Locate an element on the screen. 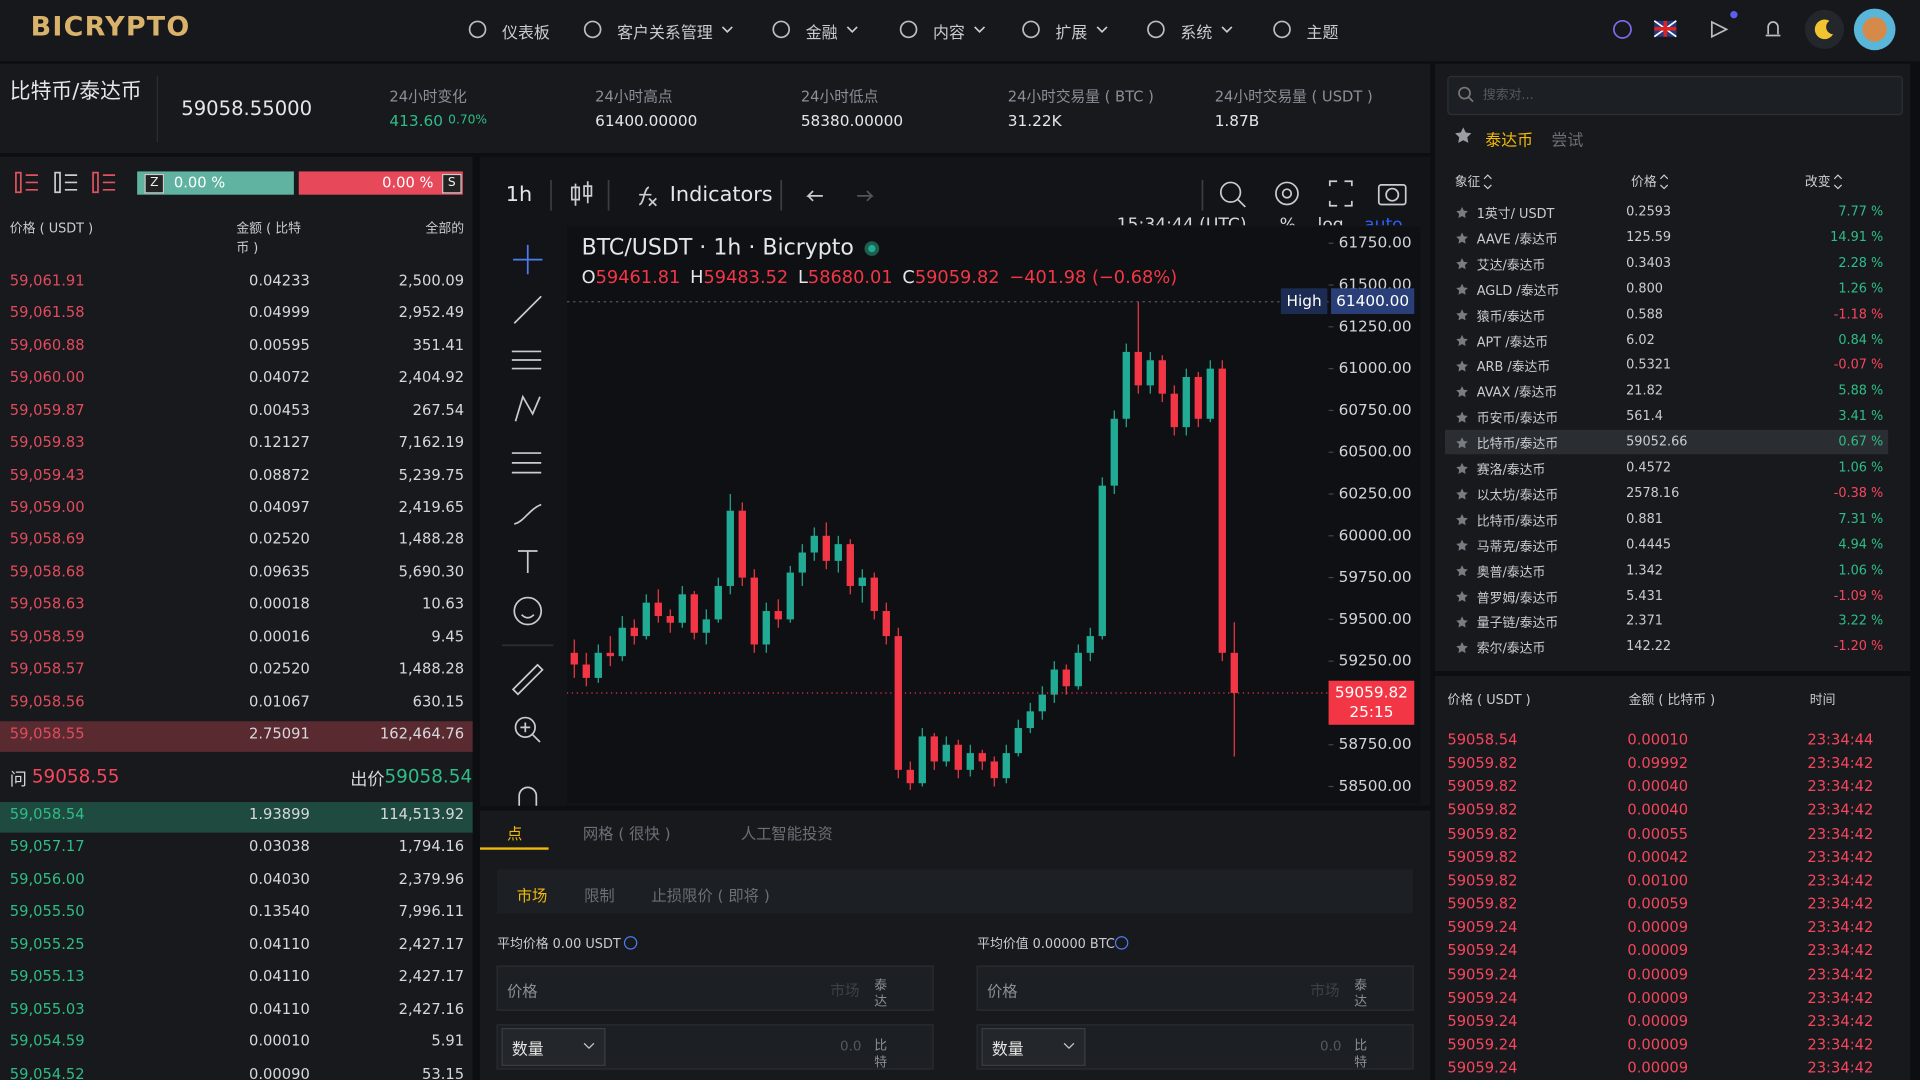 The image size is (1920, 1080). ob-amount: 0.09635 is located at coordinates (279, 572).